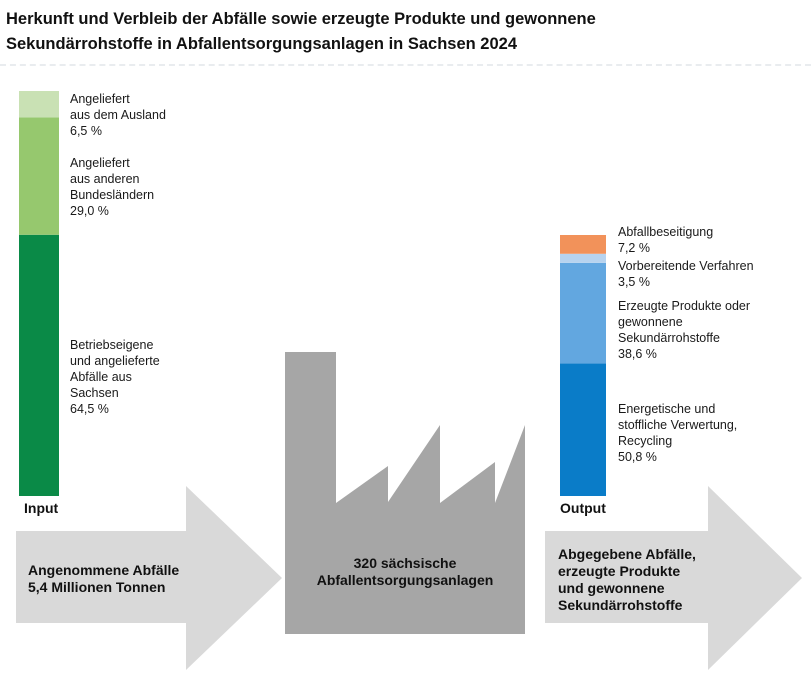 This screenshot has width=811, height=679. I want to click on factory-text: 320 sächsische Abfallentsorgungsanlagen, so click(405, 572).